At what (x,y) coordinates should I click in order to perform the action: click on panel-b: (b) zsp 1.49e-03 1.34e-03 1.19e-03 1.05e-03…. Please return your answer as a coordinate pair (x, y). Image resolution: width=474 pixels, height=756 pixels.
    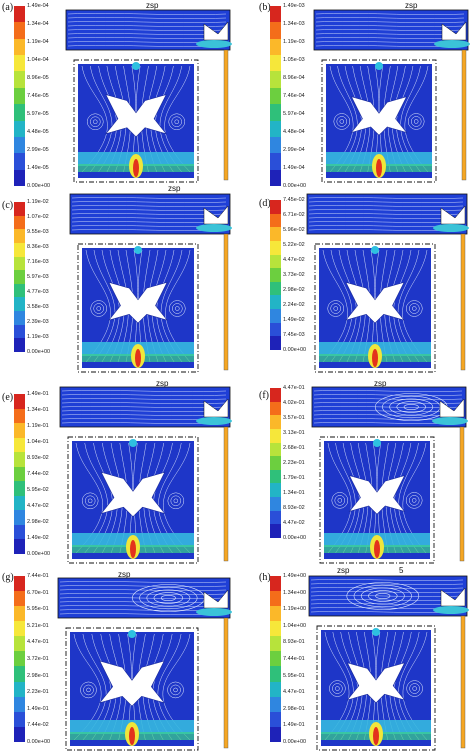
    Looking at the image, I should click on (355, 95).